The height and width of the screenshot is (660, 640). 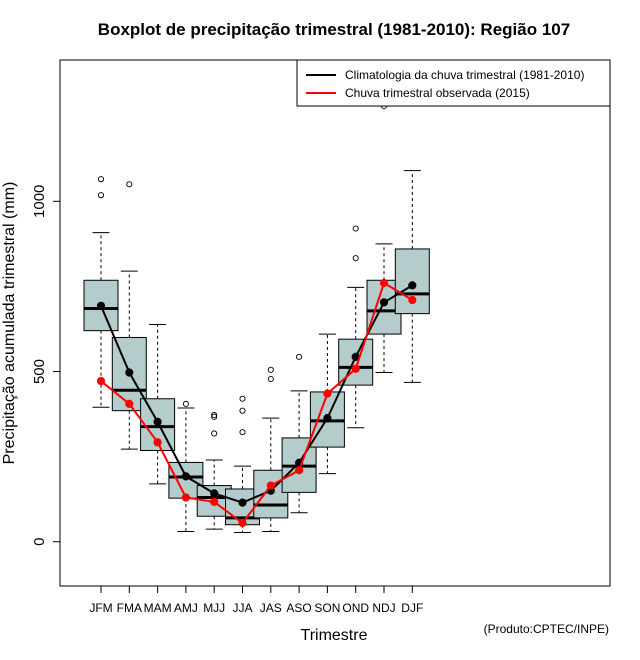 I want to click on x-tick-label: NDJ, so click(x=383, y=608).